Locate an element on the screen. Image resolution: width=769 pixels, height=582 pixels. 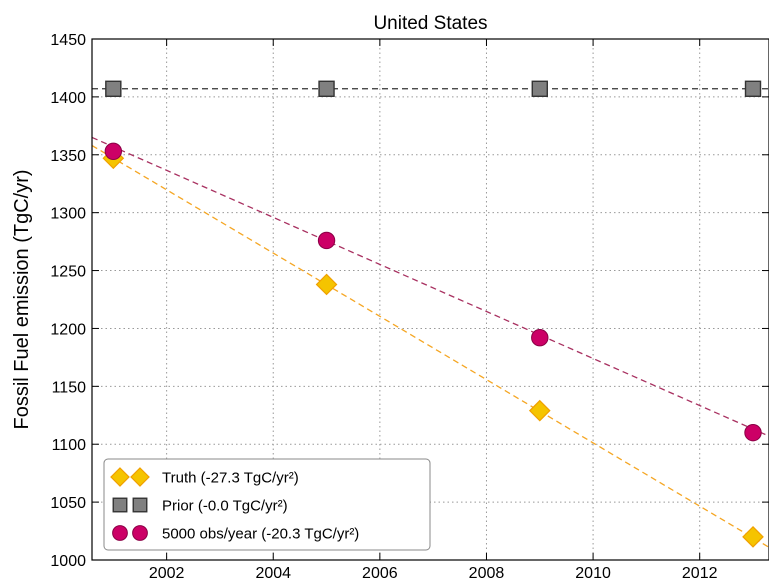
y-tick-label: 1450 is located at coordinates (68, 40).